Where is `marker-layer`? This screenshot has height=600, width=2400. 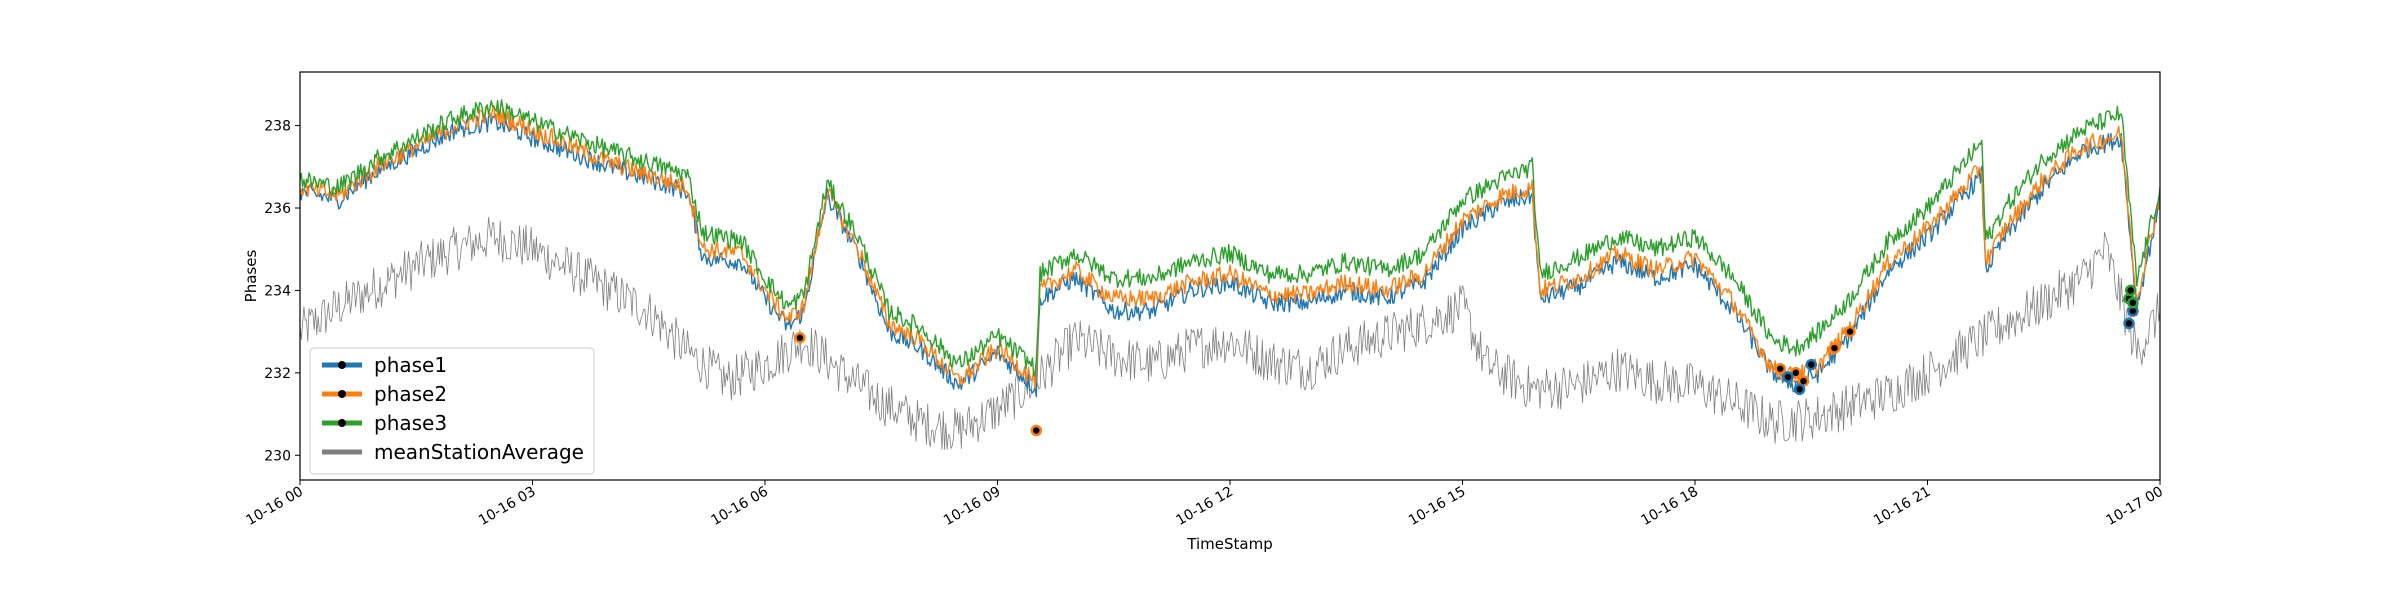 marker-layer is located at coordinates (1466, 360).